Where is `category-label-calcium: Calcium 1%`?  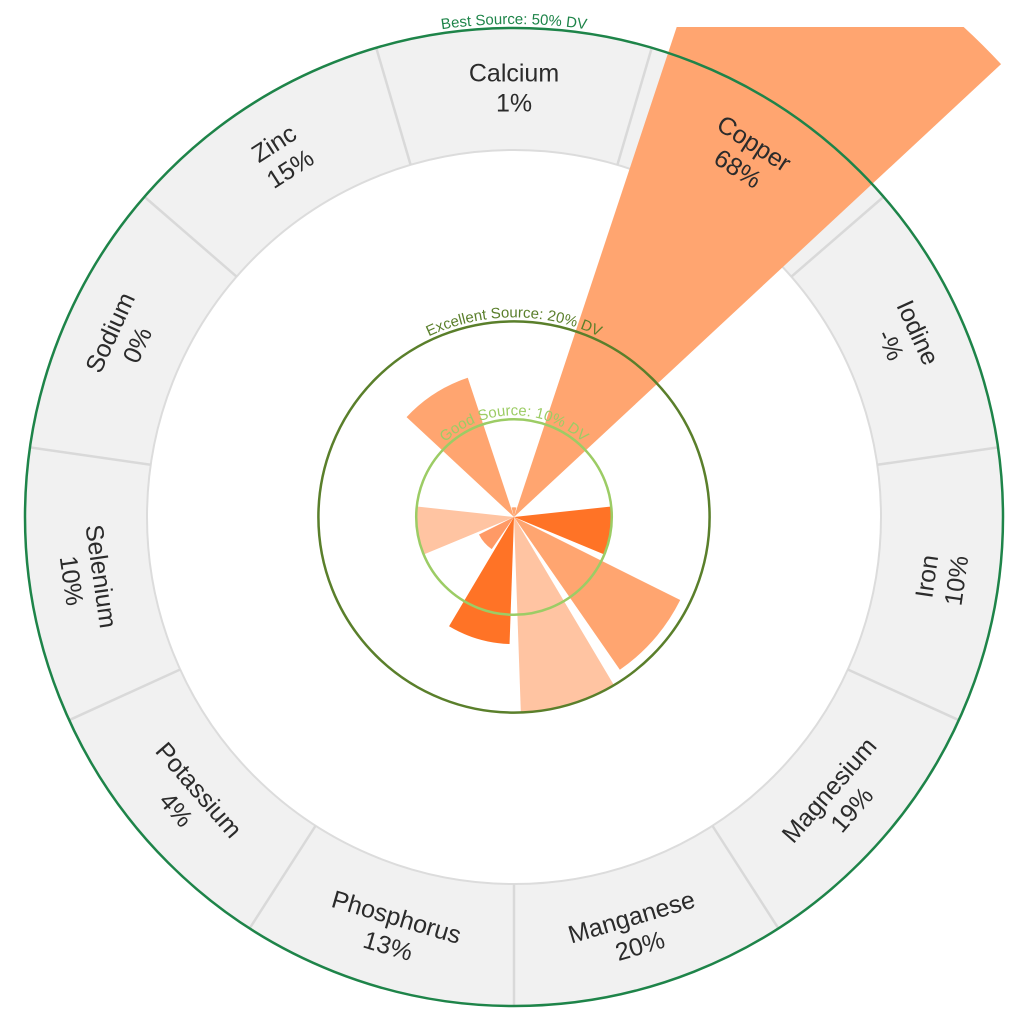
category-label-calcium: Calcium 1% is located at coordinates (514, 89).